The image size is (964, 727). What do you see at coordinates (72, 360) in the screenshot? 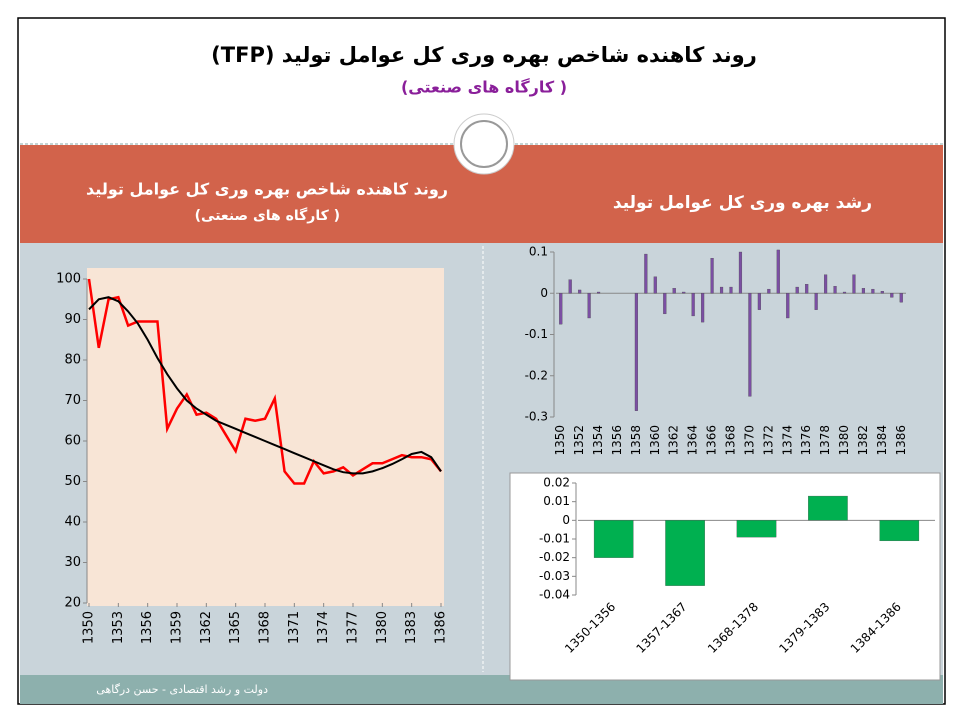
I see `y-tick-label: 80` at bounding box center [72, 360].